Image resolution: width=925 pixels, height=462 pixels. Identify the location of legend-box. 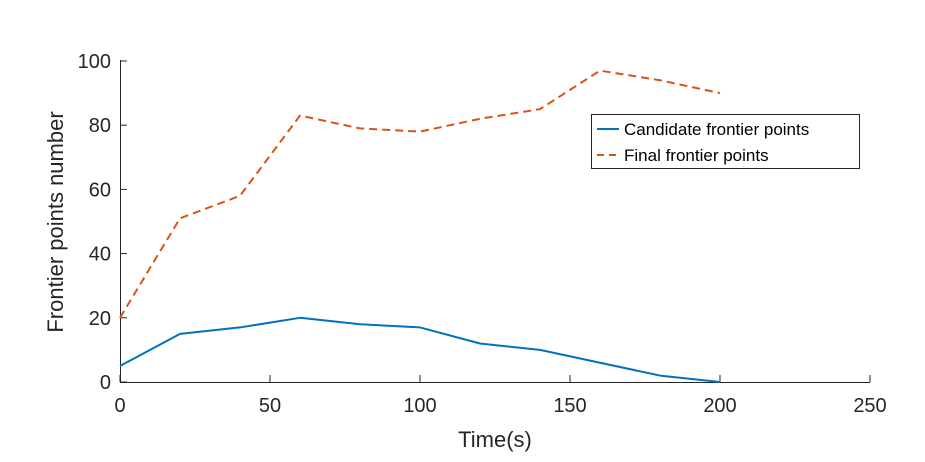
(725, 141).